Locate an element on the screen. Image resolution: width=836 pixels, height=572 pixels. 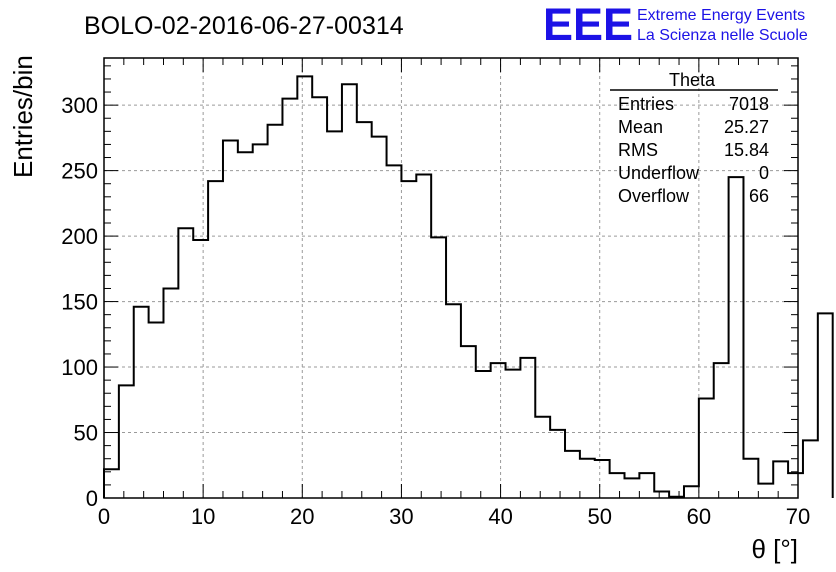
stat-label: Mean is located at coordinates (640, 127).